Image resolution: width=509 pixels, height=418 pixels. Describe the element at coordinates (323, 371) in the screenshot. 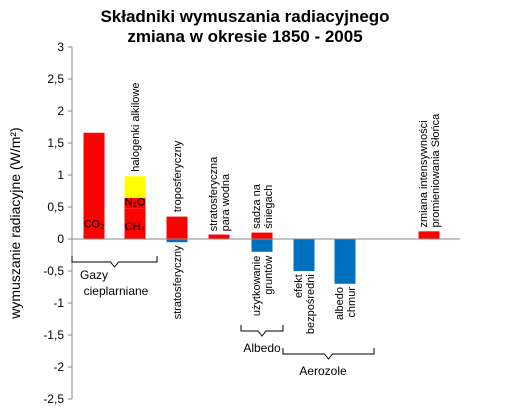

I see `group-label-aerosols: Aerozole` at that location.